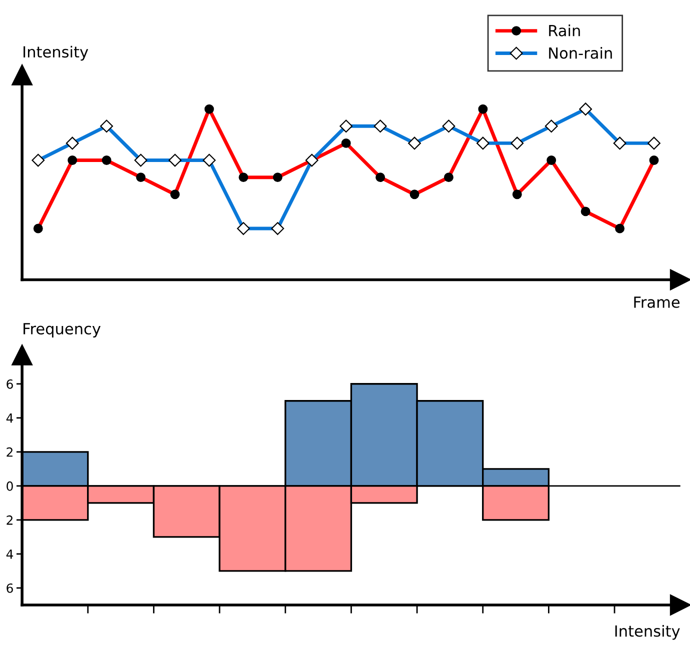 The width and height of the screenshot is (690, 646). What do you see at coordinates (580, 52) in the screenshot?
I see `legend-label: Non-rain` at bounding box center [580, 52].